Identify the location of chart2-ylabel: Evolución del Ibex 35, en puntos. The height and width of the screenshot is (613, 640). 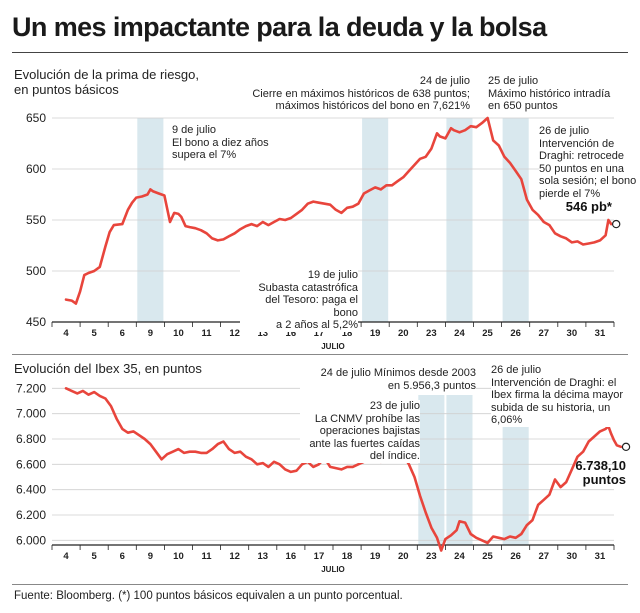
(108, 368).